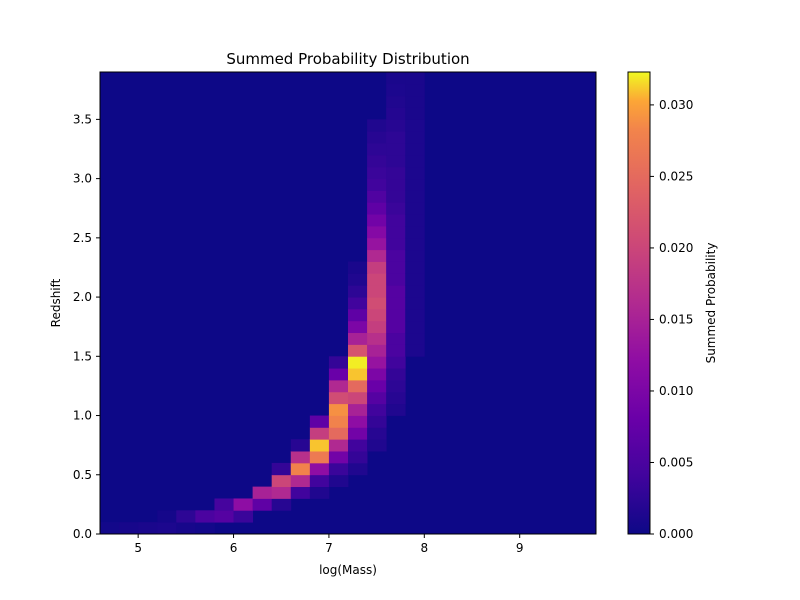  Describe the element at coordinates (329, 548) in the screenshot. I see `x-tick-label: 7` at that location.